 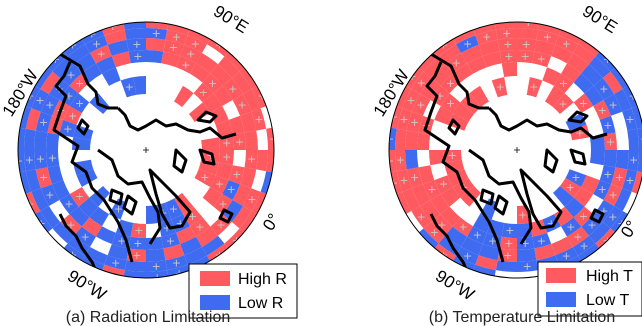 I want to click on legend-label-high-b: High T, so click(x=609, y=276).